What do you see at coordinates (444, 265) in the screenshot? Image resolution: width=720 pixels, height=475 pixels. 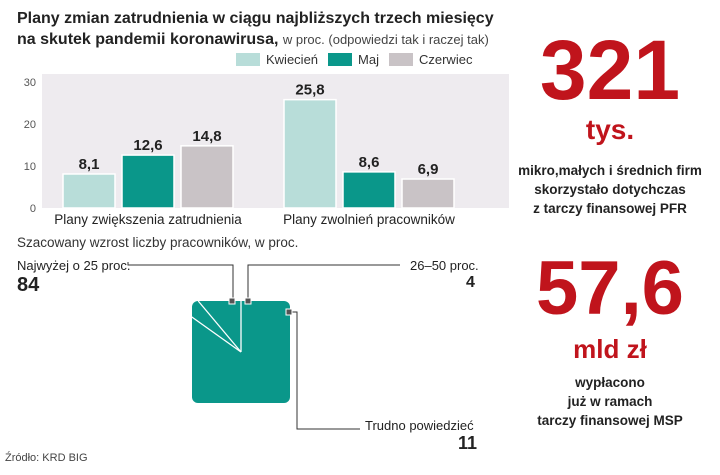 I see `pie-label-26-50: 26–50 proc.` at bounding box center [444, 265].